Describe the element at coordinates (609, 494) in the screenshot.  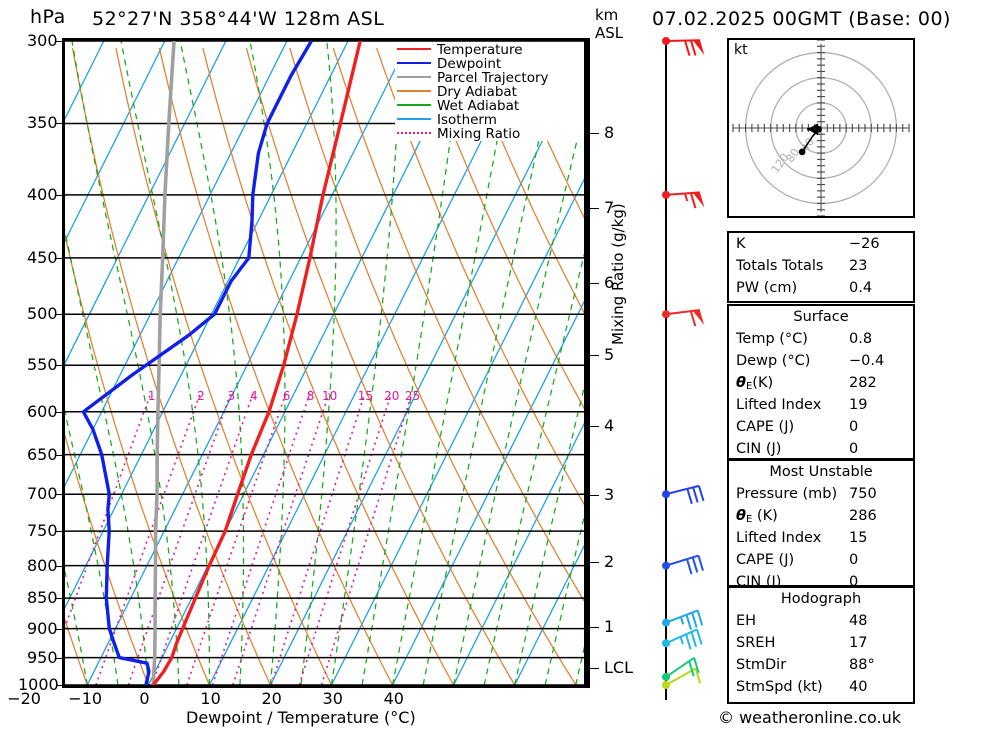
I see `height-tick-label: 3` at that location.